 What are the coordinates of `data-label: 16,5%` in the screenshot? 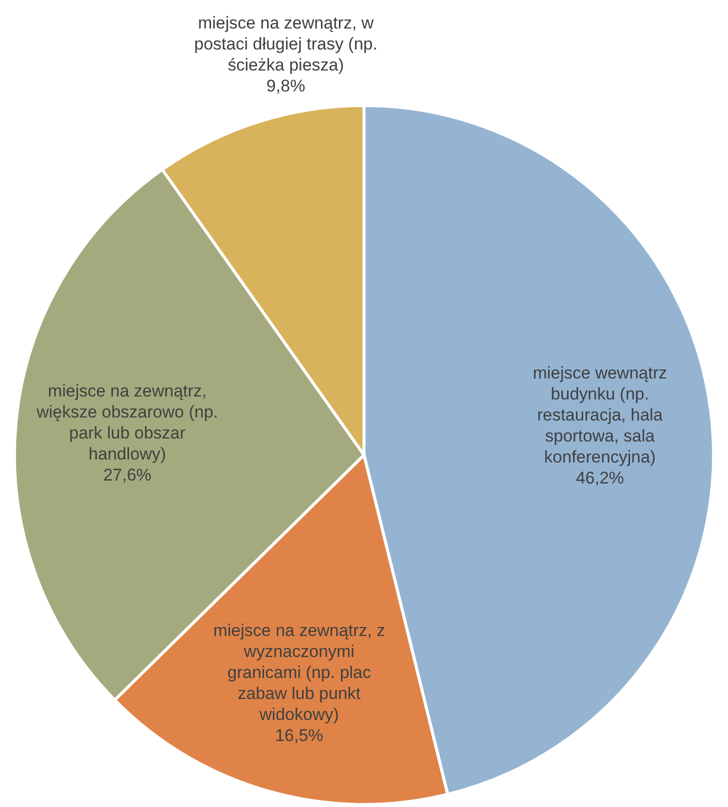 It's located at (299, 735).